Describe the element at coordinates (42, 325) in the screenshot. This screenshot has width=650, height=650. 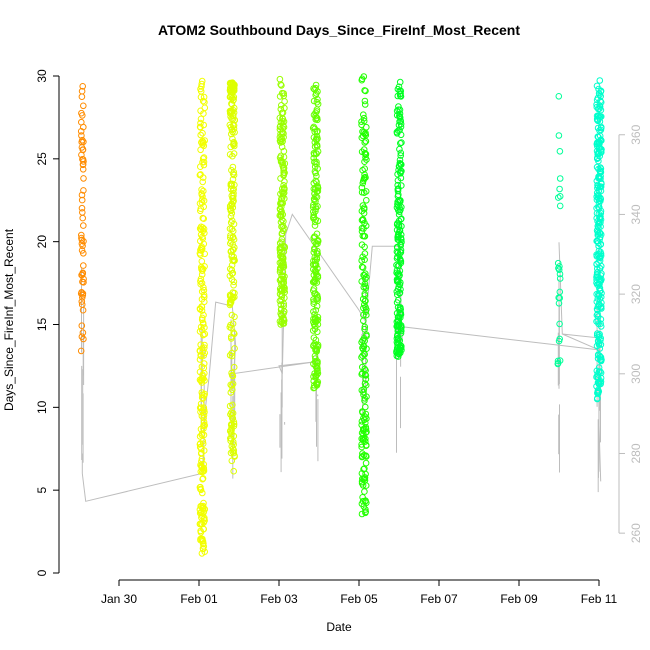
I see `y-tick-label: 15` at that location.